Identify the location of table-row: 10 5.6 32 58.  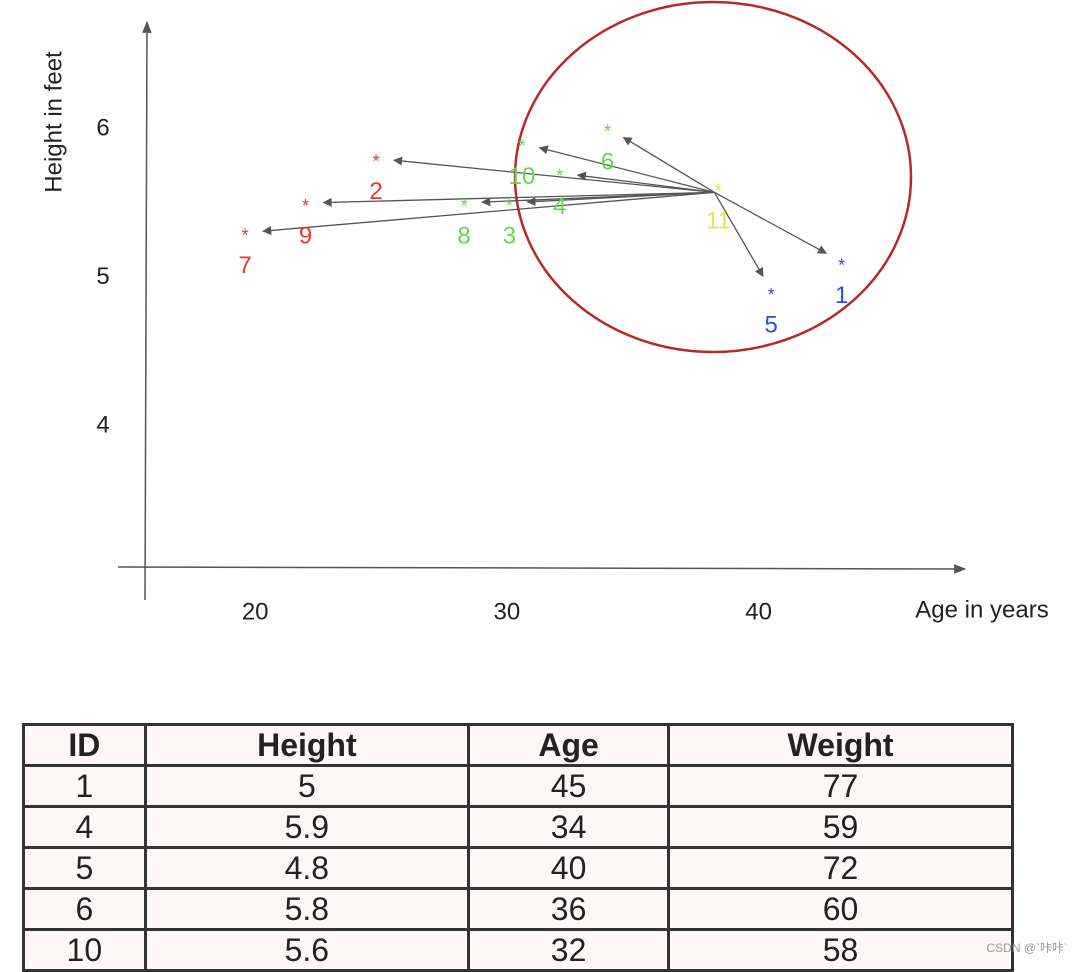
(518, 950).